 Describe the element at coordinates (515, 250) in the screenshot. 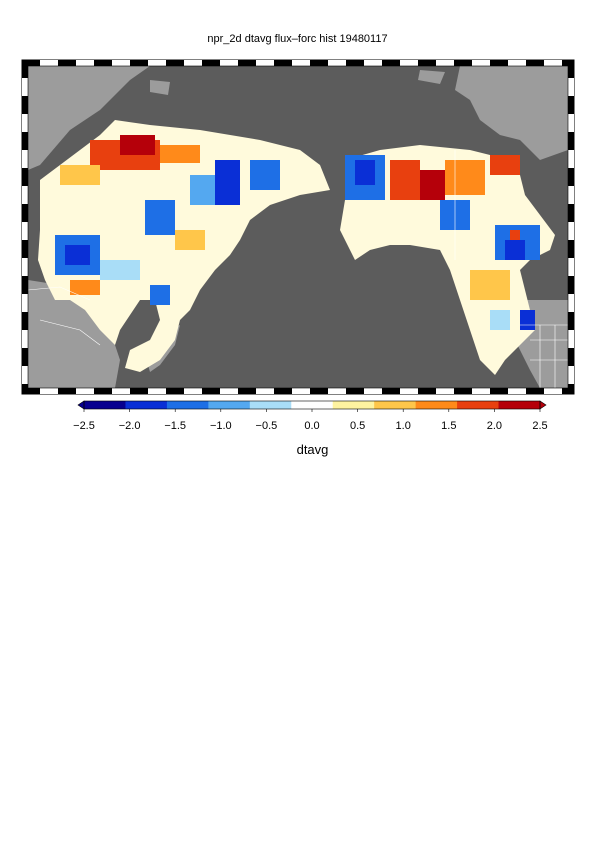

I see `patch-darkblue-east` at that location.